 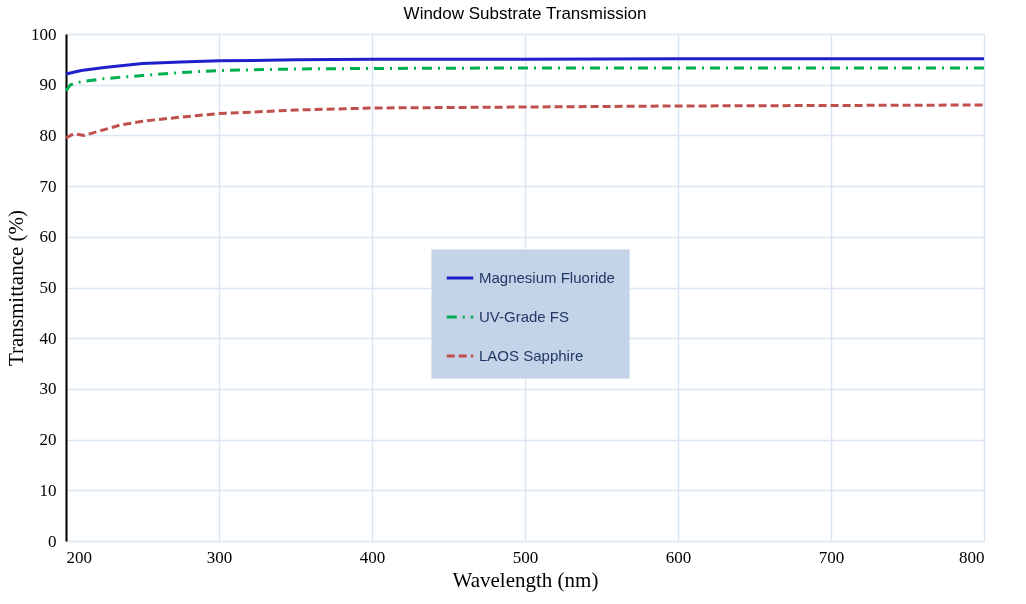 What do you see at coordinates (525, 579) in the screenshot?
I see `x-axis-title: Wavelength (nm)` at bounding box center [525, 579].